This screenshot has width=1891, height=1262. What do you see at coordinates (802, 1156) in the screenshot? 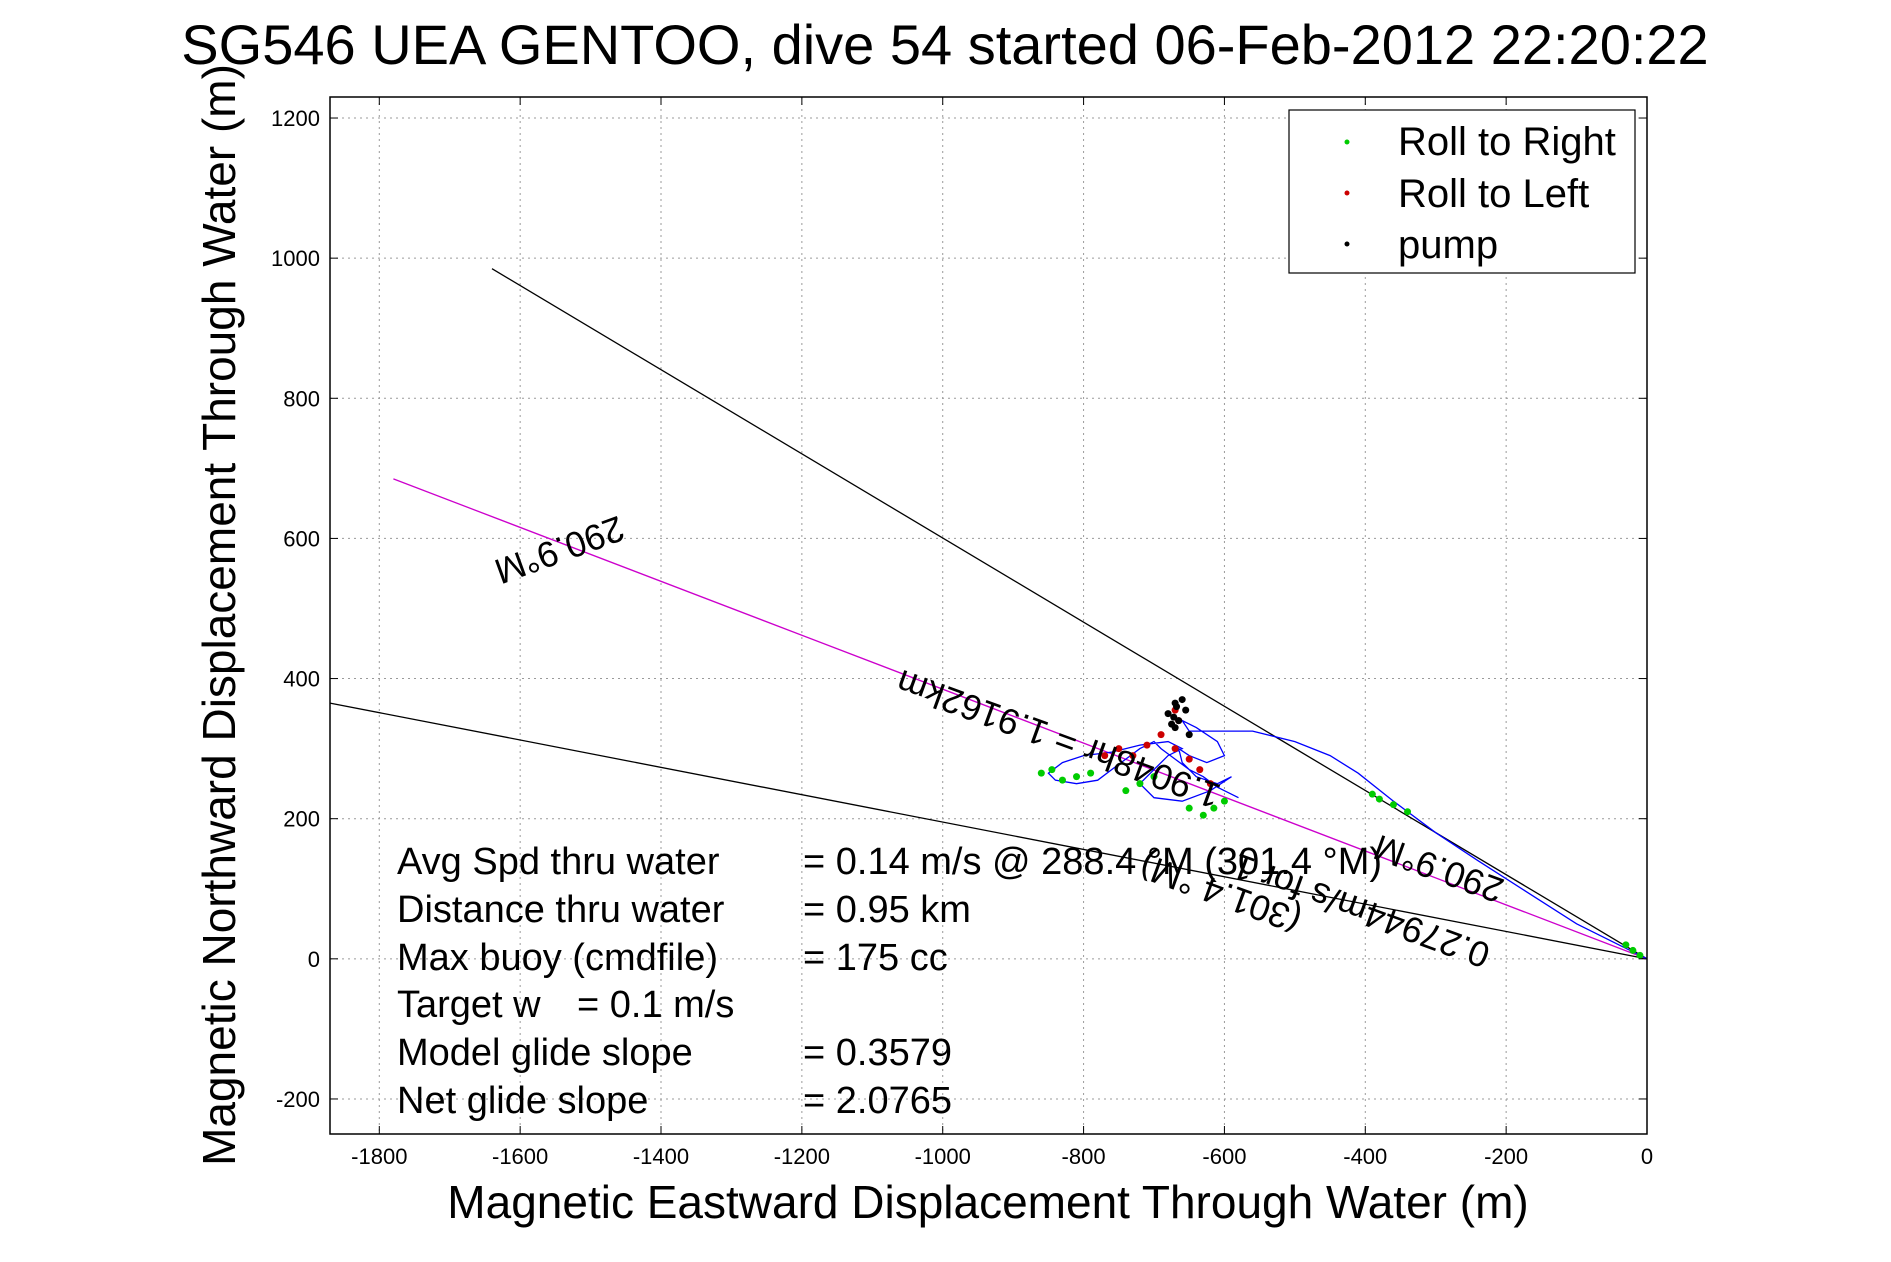
I see `x-tick-label: -1200` at bounding box center [802, 1156].